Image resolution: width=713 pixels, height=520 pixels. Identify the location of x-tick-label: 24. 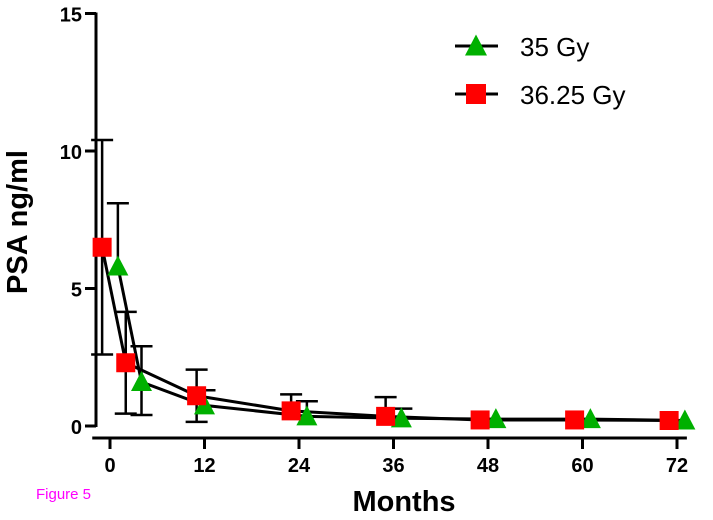
(299, 466).